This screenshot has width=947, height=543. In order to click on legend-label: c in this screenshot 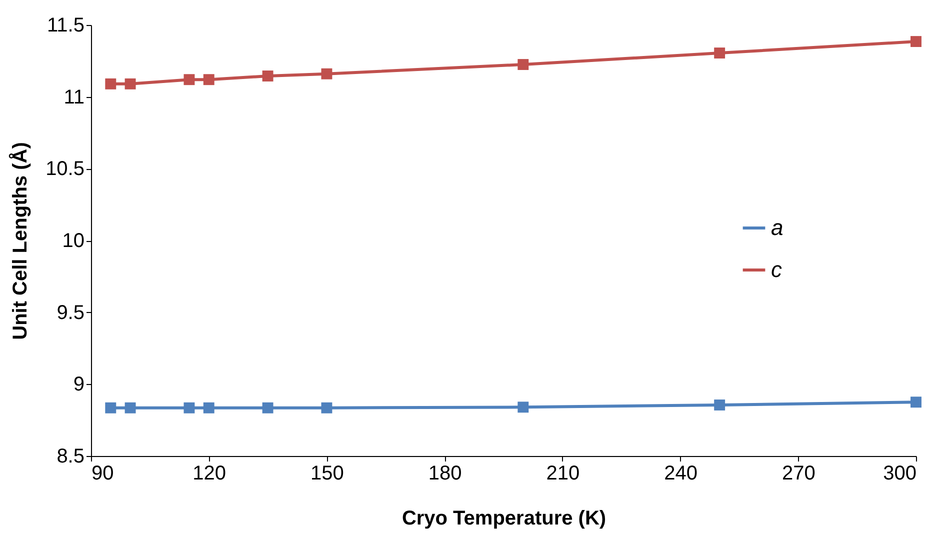, I will do `click(776, 269)`.